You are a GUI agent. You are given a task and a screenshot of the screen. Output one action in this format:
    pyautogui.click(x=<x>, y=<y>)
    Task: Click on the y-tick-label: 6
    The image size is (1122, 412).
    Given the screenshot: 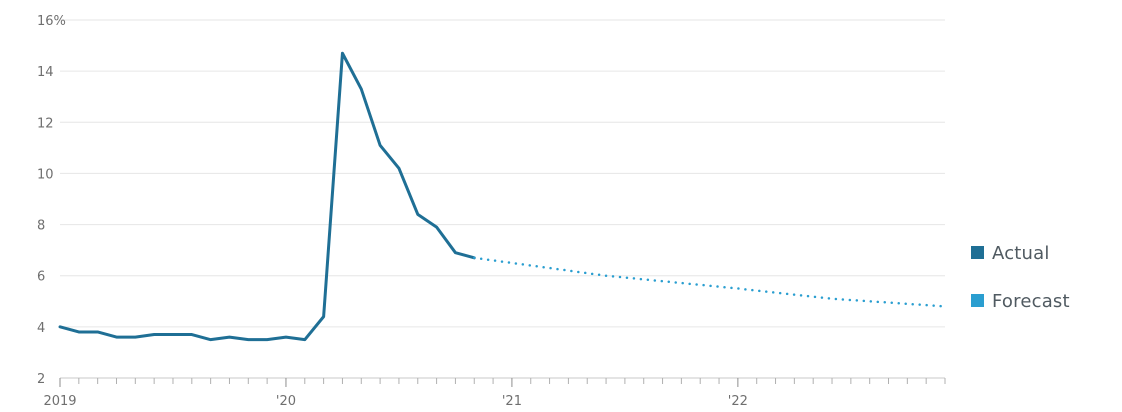 What is the action you would take?
    pyautogui.click(x=41, y=277)
    